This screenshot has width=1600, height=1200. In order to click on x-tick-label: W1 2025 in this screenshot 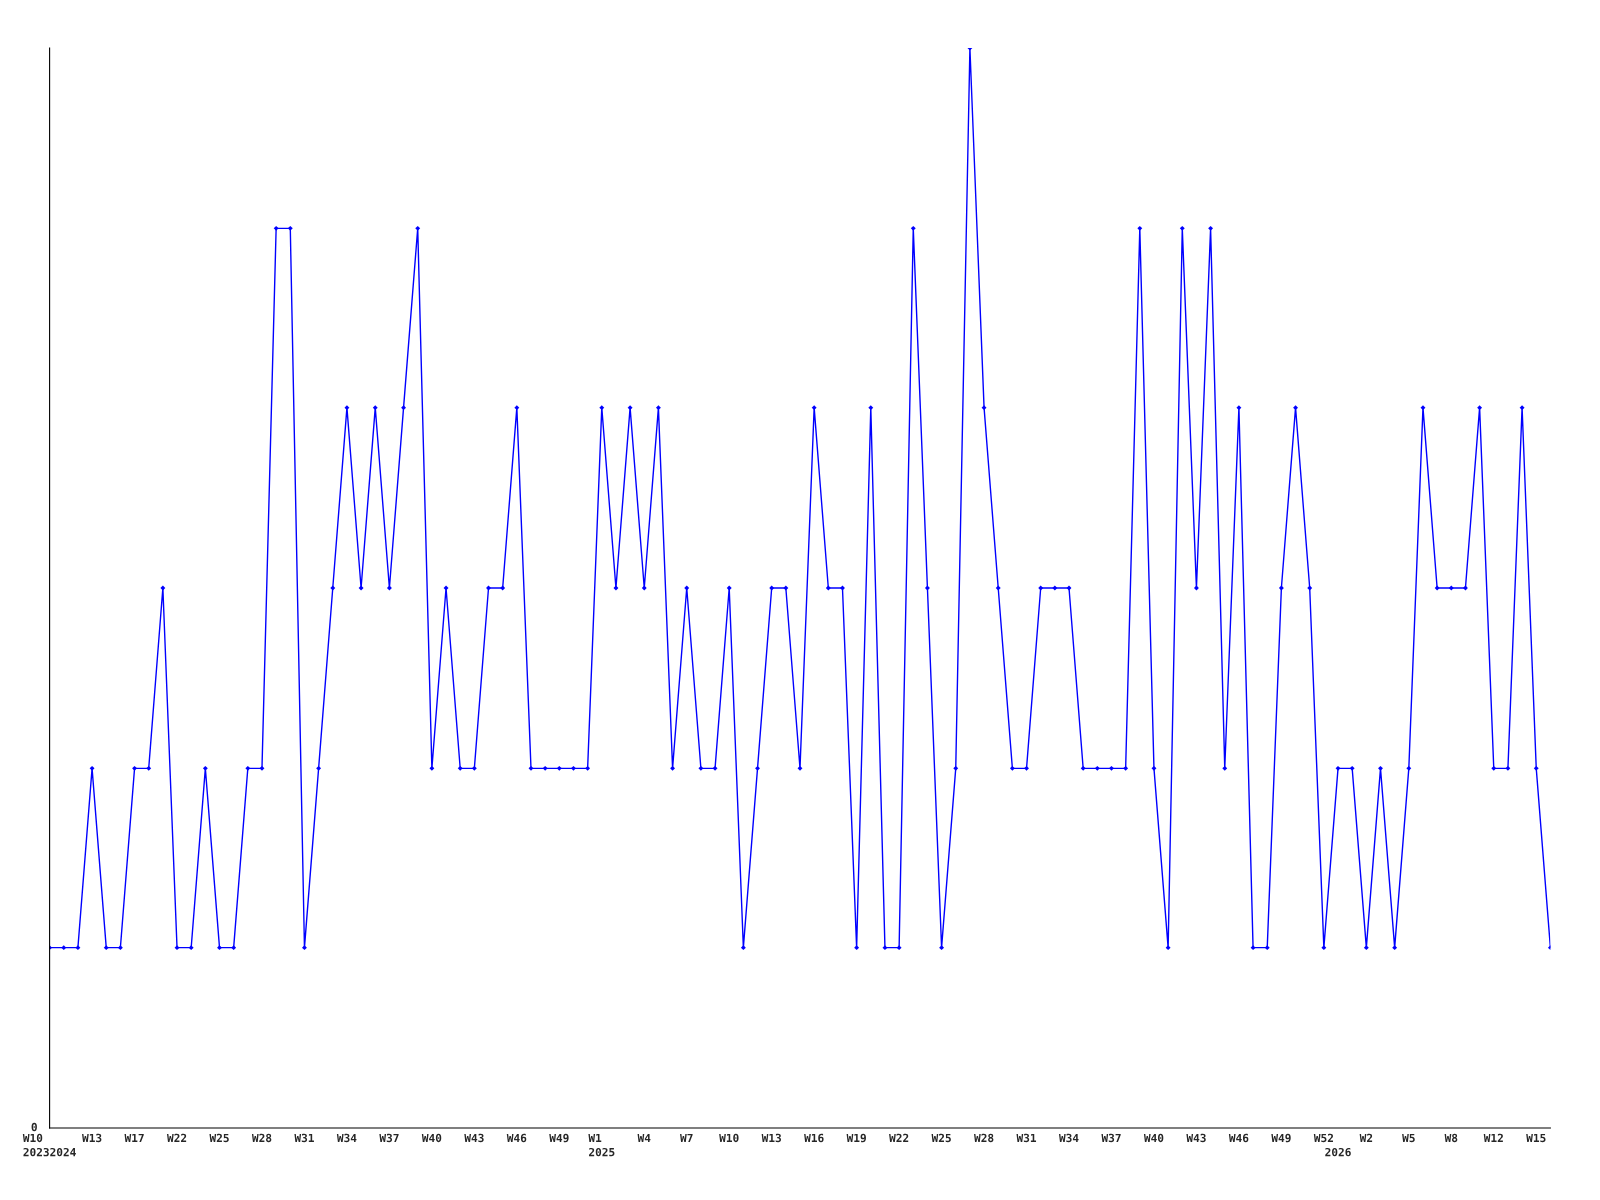, I will do `click(601, 1145)`.